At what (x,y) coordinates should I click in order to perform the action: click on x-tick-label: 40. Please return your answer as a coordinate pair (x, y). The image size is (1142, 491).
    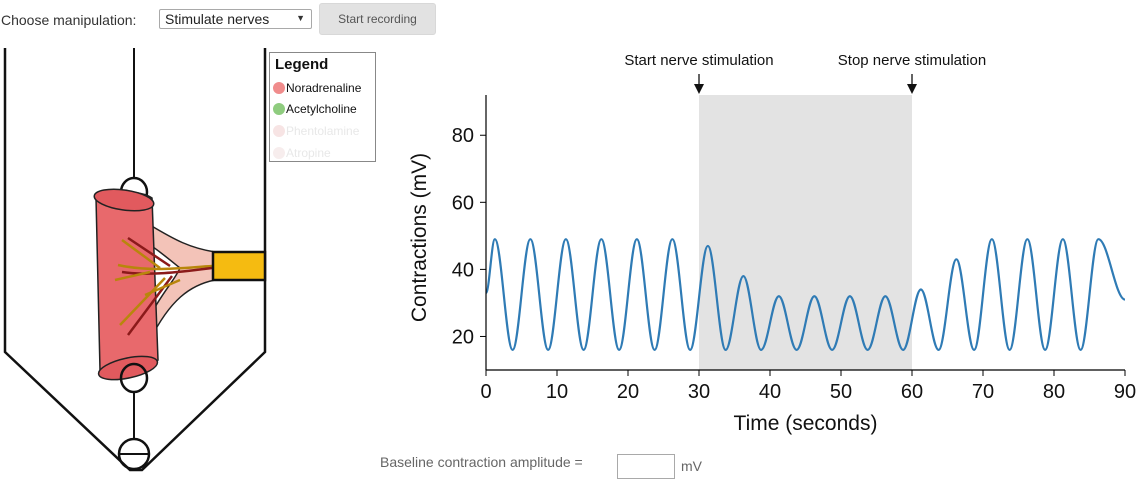
    Looking at the image, I should click on (770, 392).